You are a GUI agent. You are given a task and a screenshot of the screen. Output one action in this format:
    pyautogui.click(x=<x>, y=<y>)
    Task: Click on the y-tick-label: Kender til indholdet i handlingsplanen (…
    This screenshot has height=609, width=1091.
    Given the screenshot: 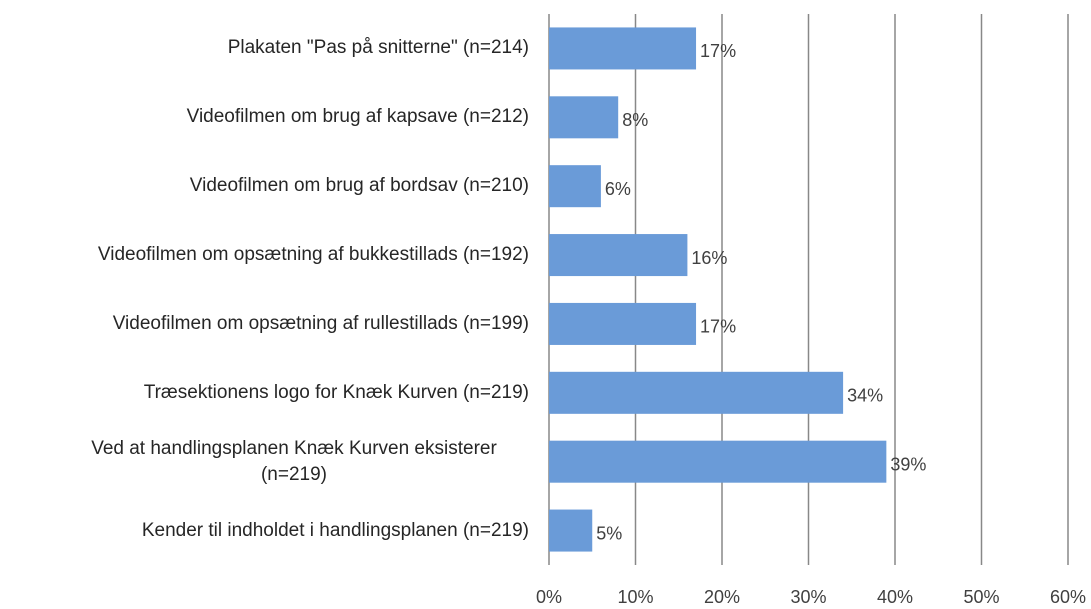 What is the action you would take?
    pyautogui.click(x=335, y=530)
    